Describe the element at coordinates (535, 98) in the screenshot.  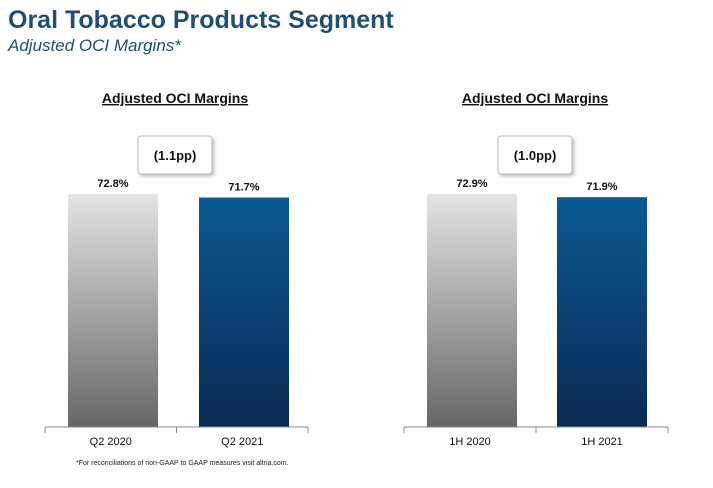
I see `chart-2-title: Adjusted OCI Margins` at that location.